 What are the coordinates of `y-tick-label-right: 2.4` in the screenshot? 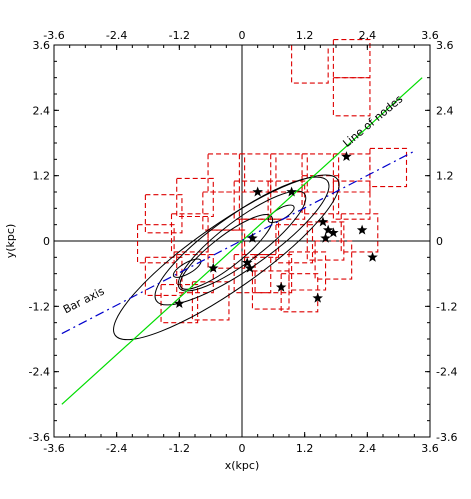 It's located at (445, 110).